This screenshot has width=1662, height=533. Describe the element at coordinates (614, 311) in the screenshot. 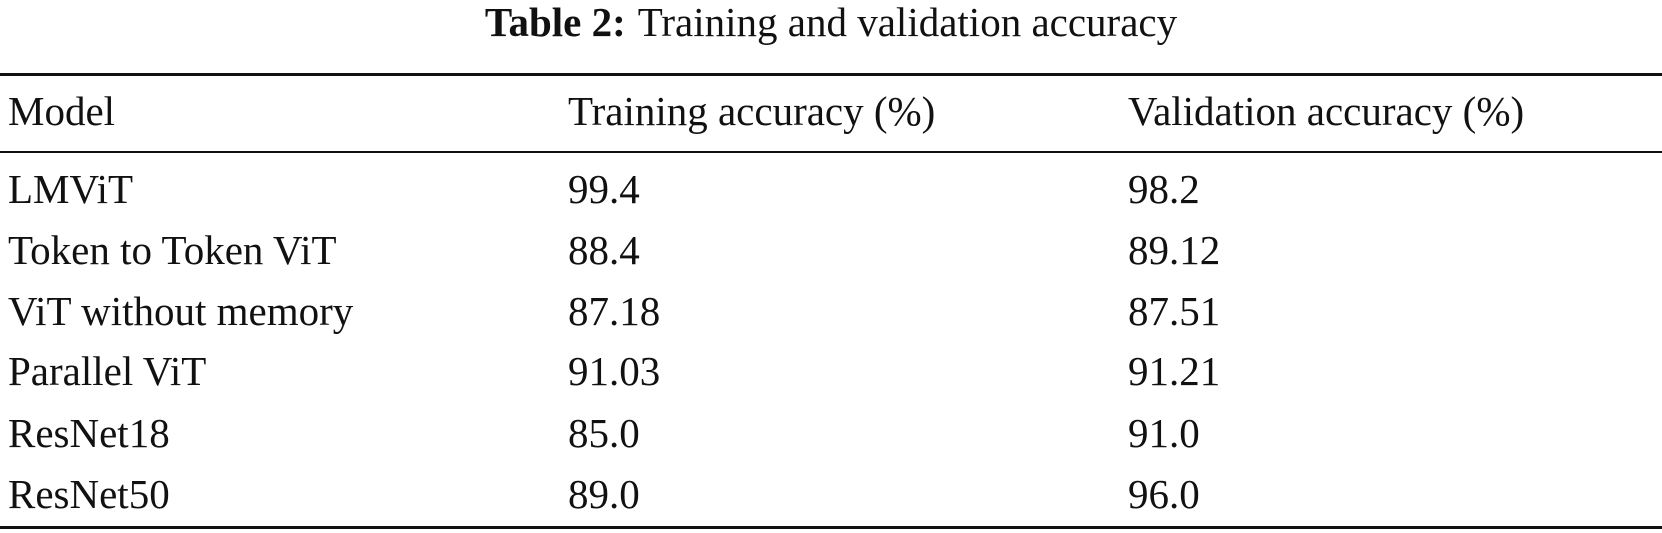

I see `value-cell: 87.18` at that location.